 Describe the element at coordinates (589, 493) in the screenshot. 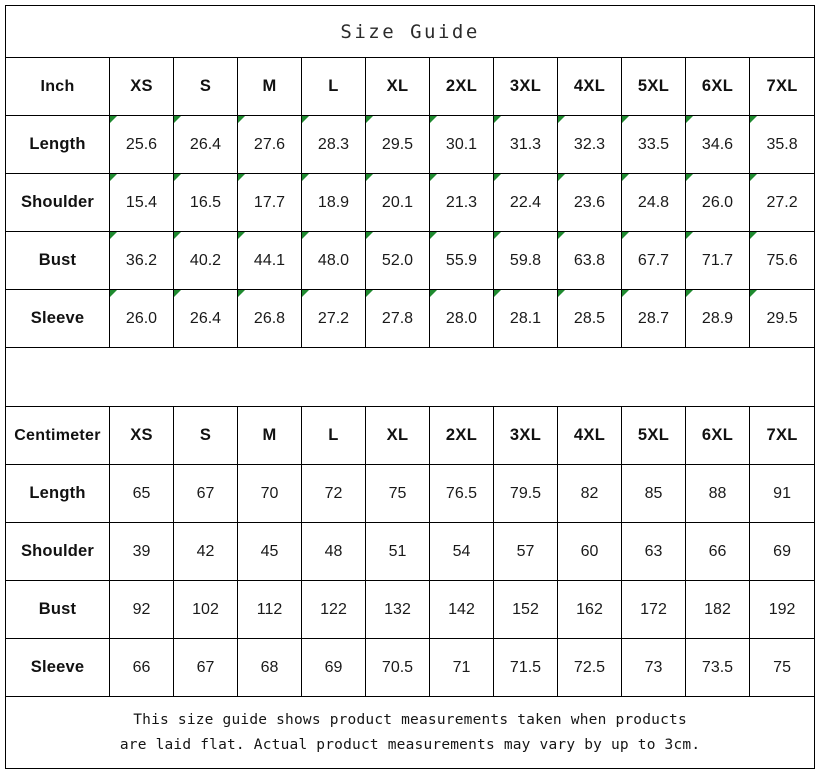

I see `value-cell: 82` at that location.